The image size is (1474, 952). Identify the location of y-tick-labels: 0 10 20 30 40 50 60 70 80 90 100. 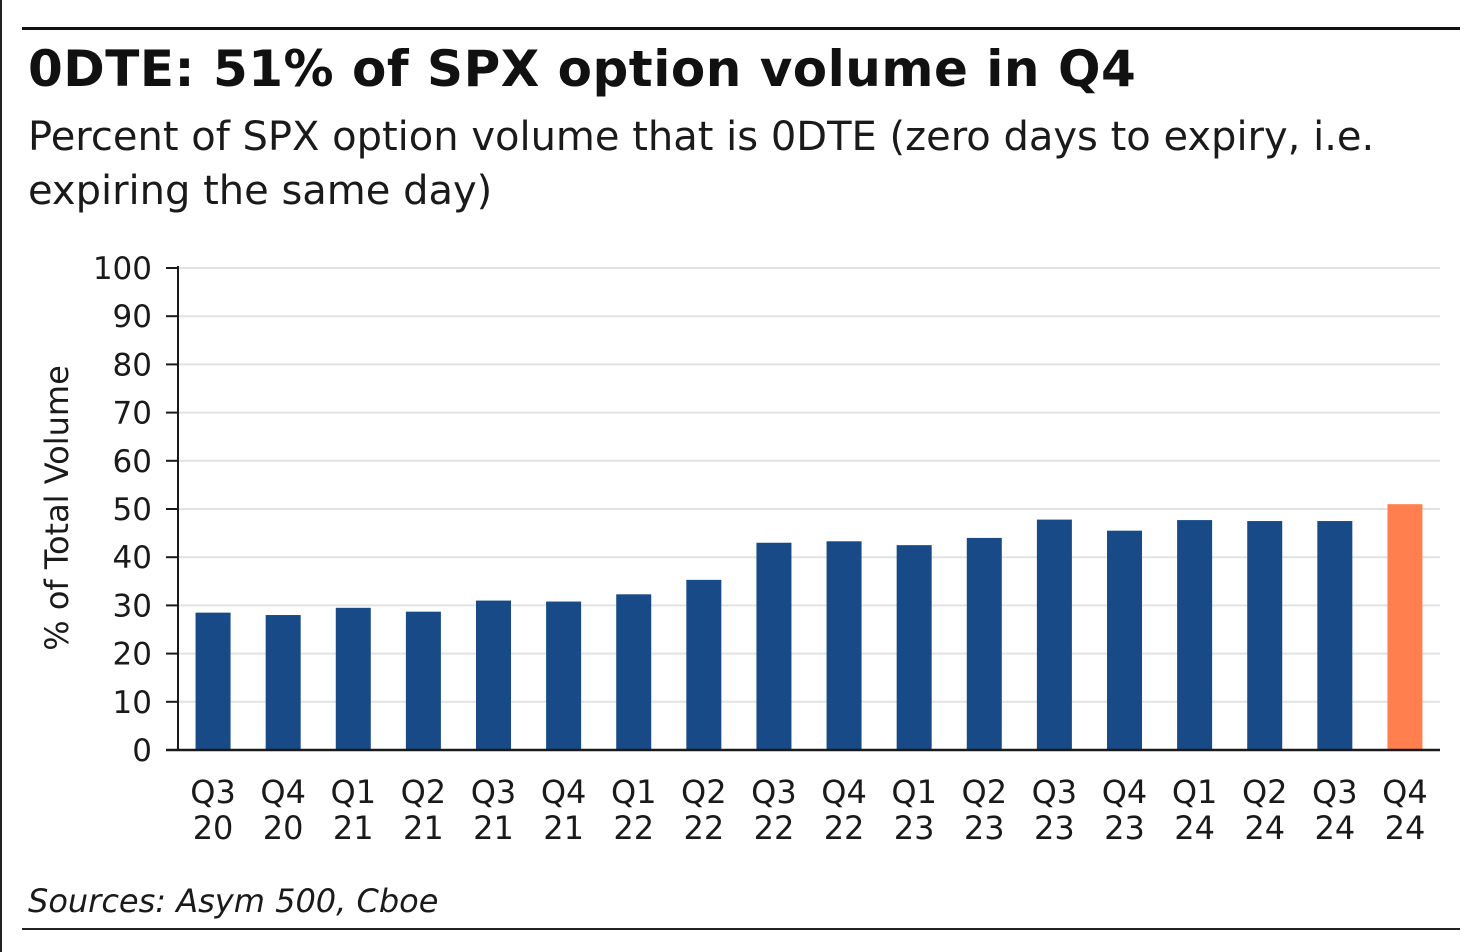
(122, 510).